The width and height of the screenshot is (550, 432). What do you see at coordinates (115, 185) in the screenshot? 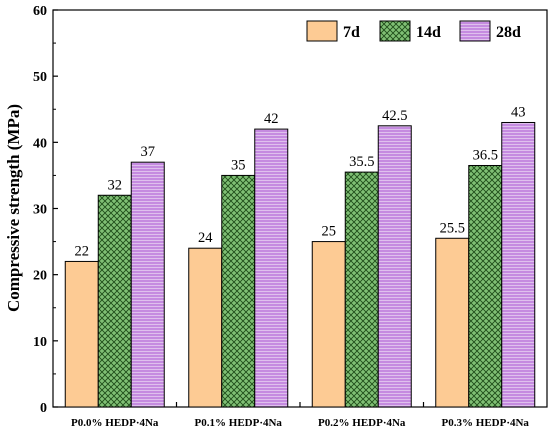
I see `data-label-14d-0: 32` at bounding box center [115, 185].